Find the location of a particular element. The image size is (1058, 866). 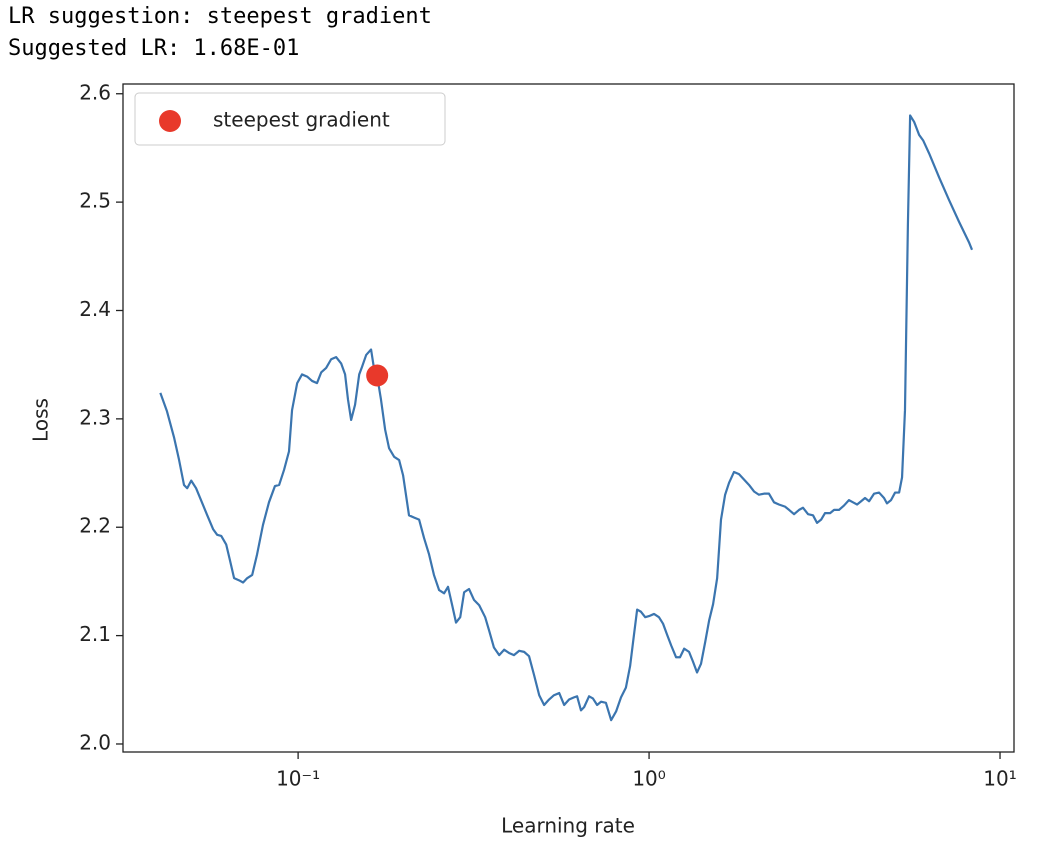

x-tick-label: 10⁻¹ is located at coordinates (298, 779).